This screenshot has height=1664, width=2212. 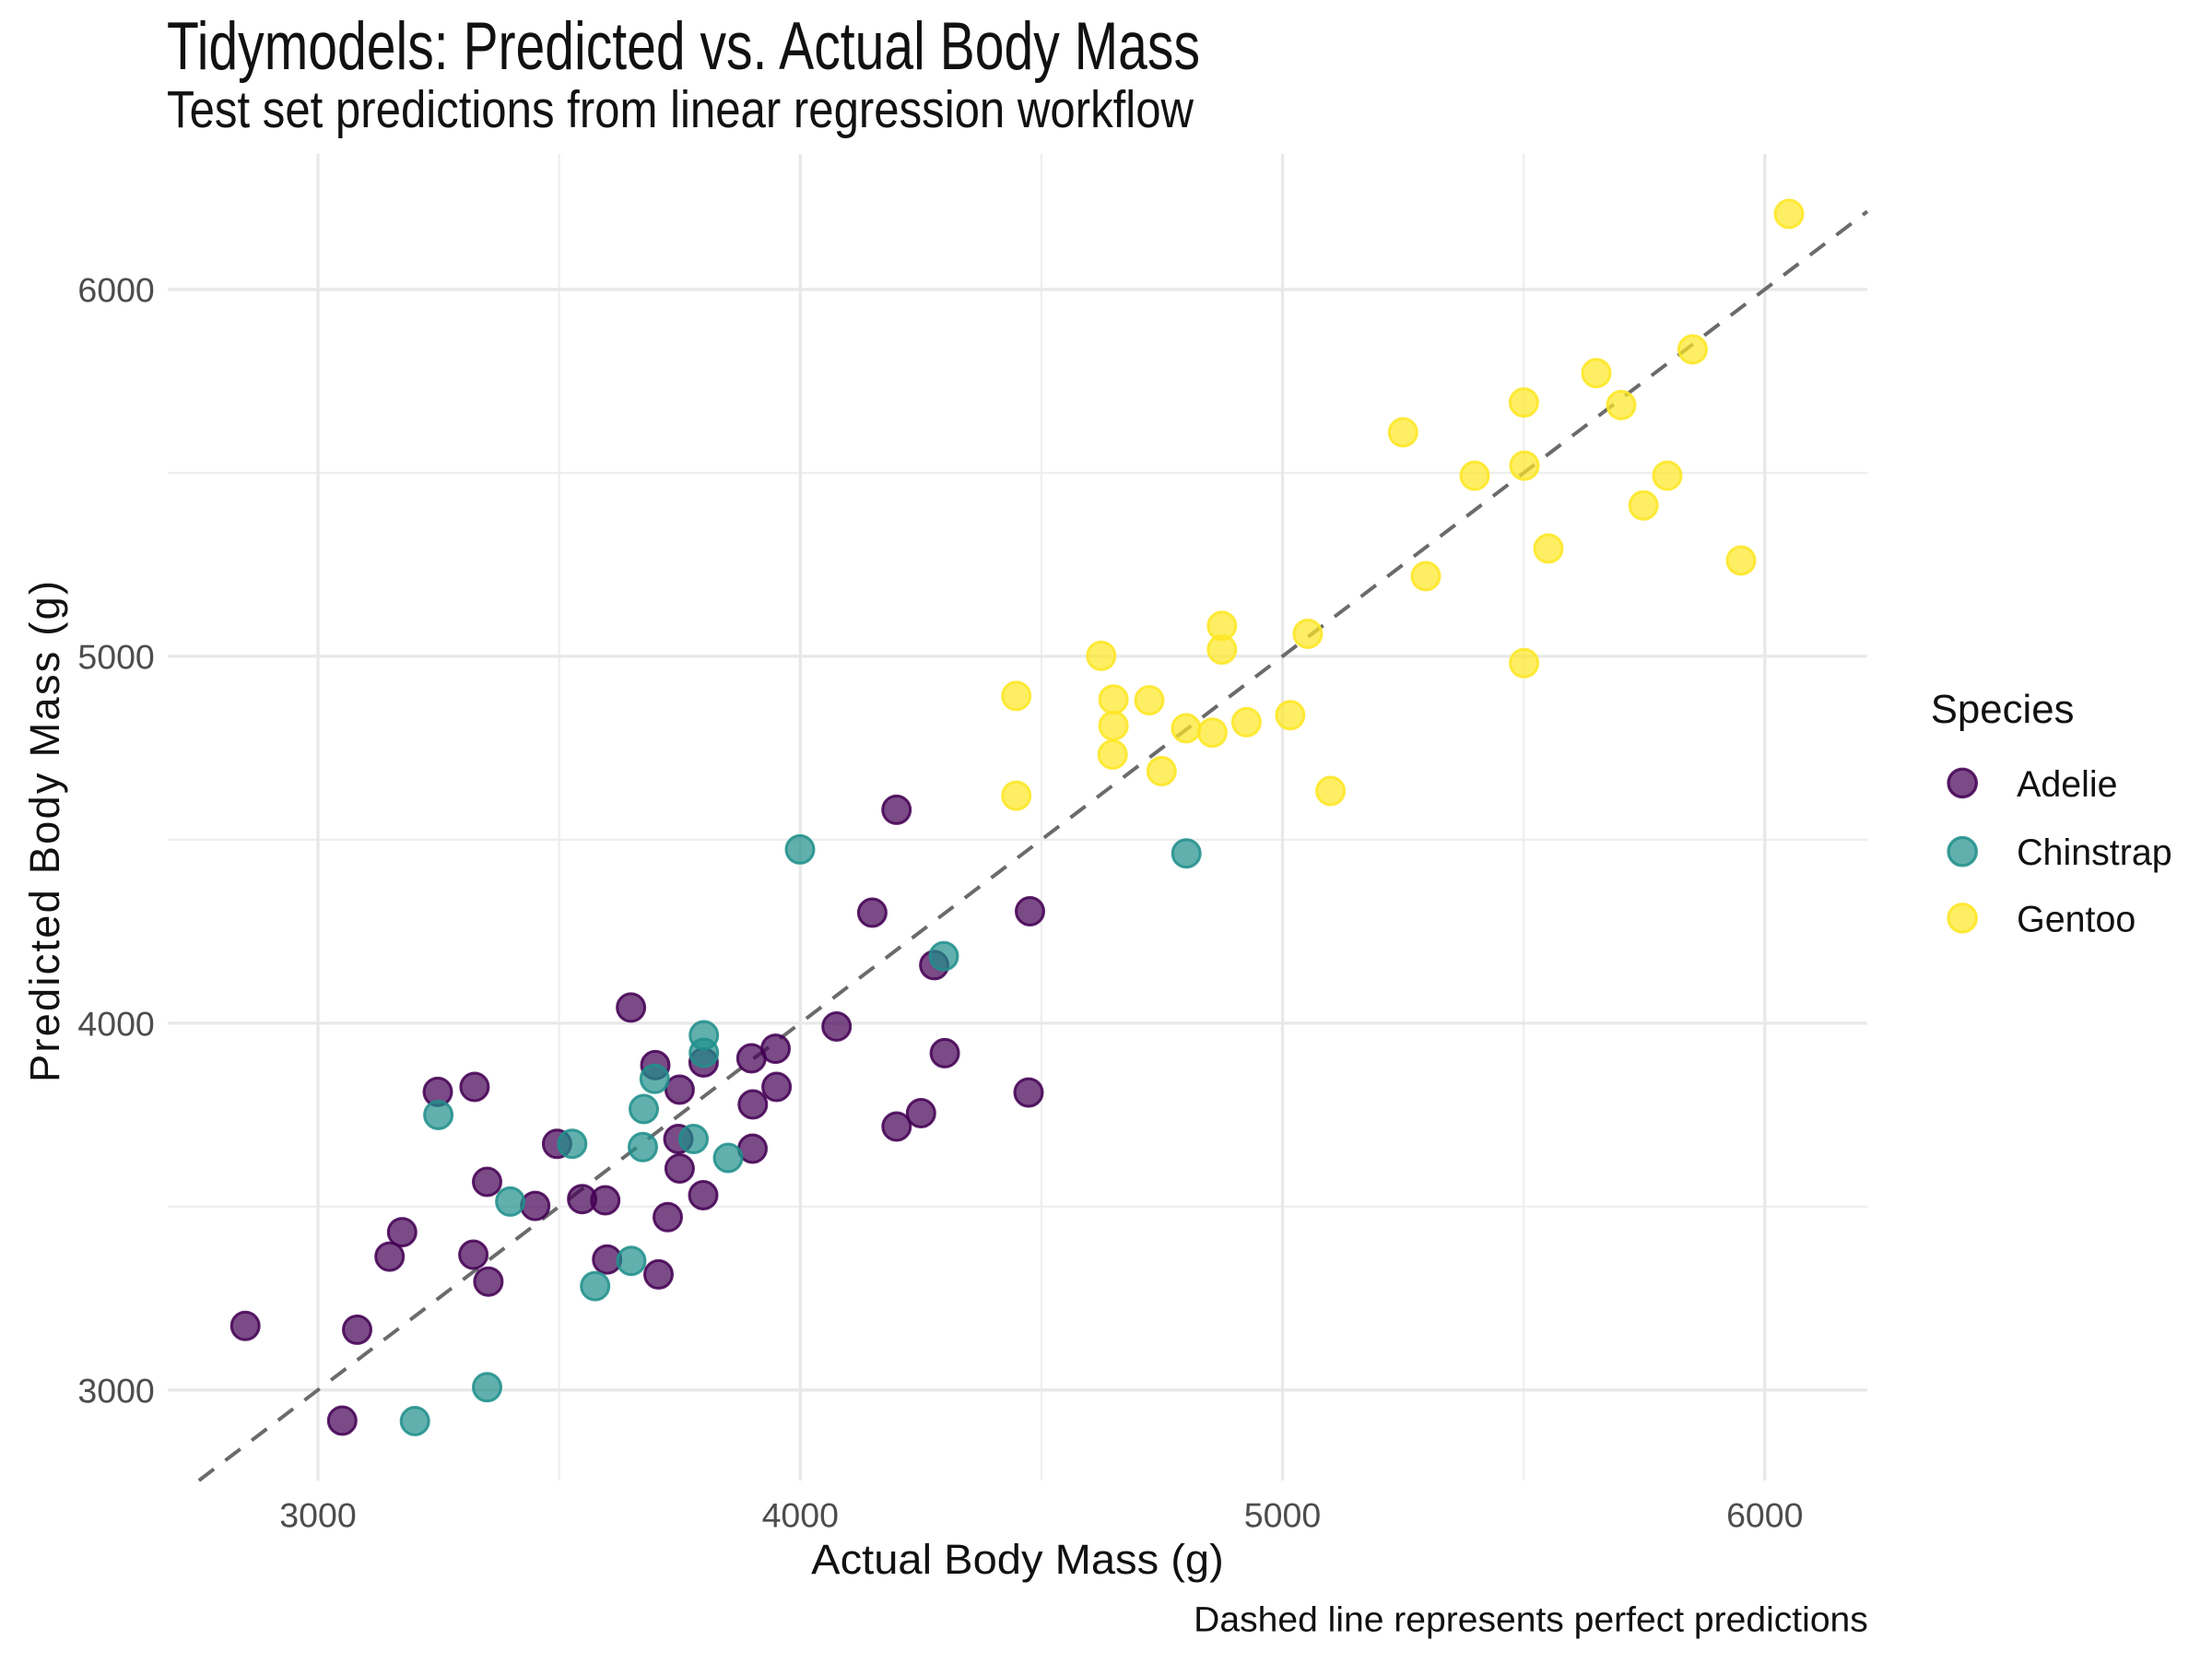 What do you see at coordinates (1017, 1559) in the screenshot?
I see `svg-text: Actual Body Mass (g)` at bounding box center [1017, 1559].